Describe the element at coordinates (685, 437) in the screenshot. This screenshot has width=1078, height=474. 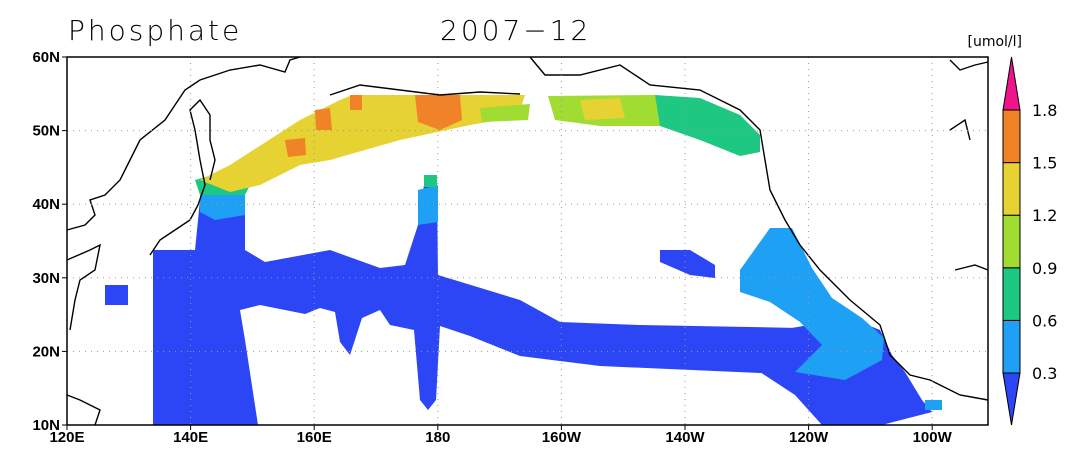
I see `lon-label: 140W` at that location.